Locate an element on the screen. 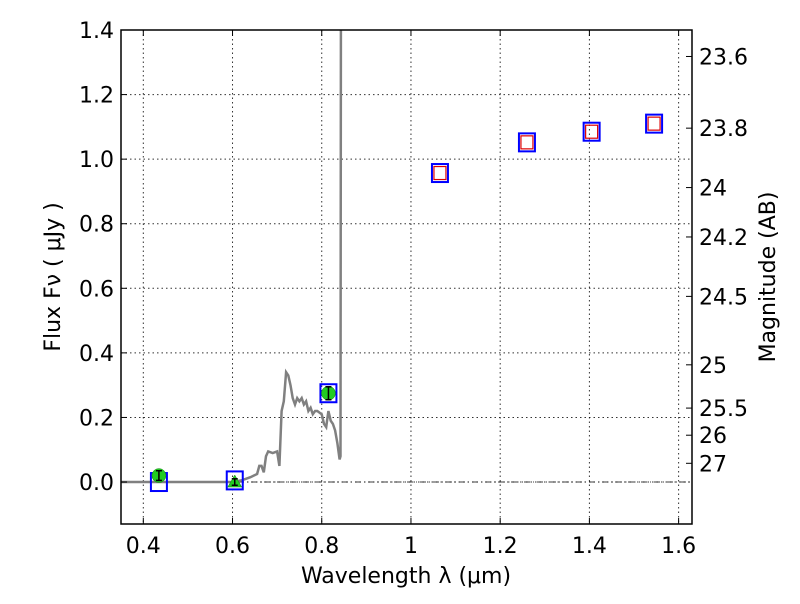 The height and width of the screenshot is (604, 800). mag-tick-label: 26 is located at coordinates (713, 436).